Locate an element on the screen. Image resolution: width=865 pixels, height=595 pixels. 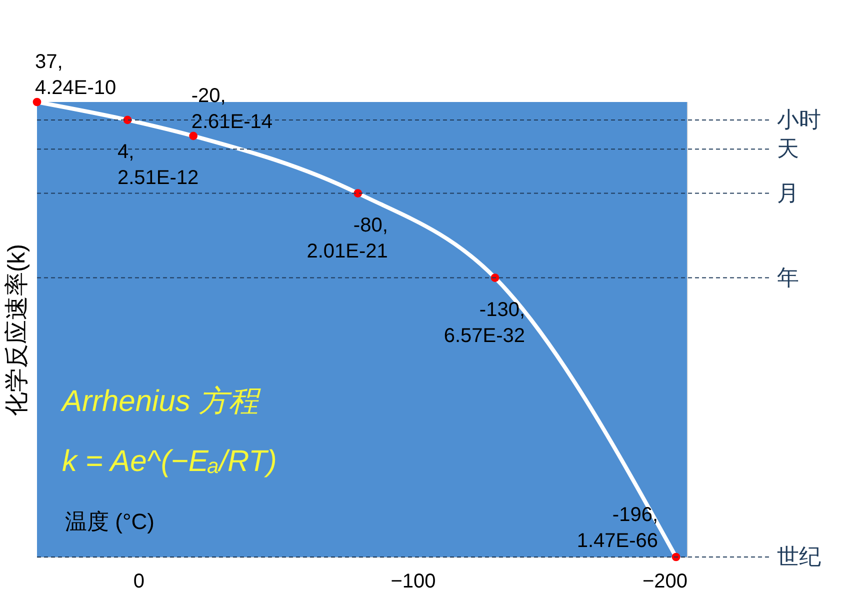
annotation: -20, is located at coordinates (208, 95).